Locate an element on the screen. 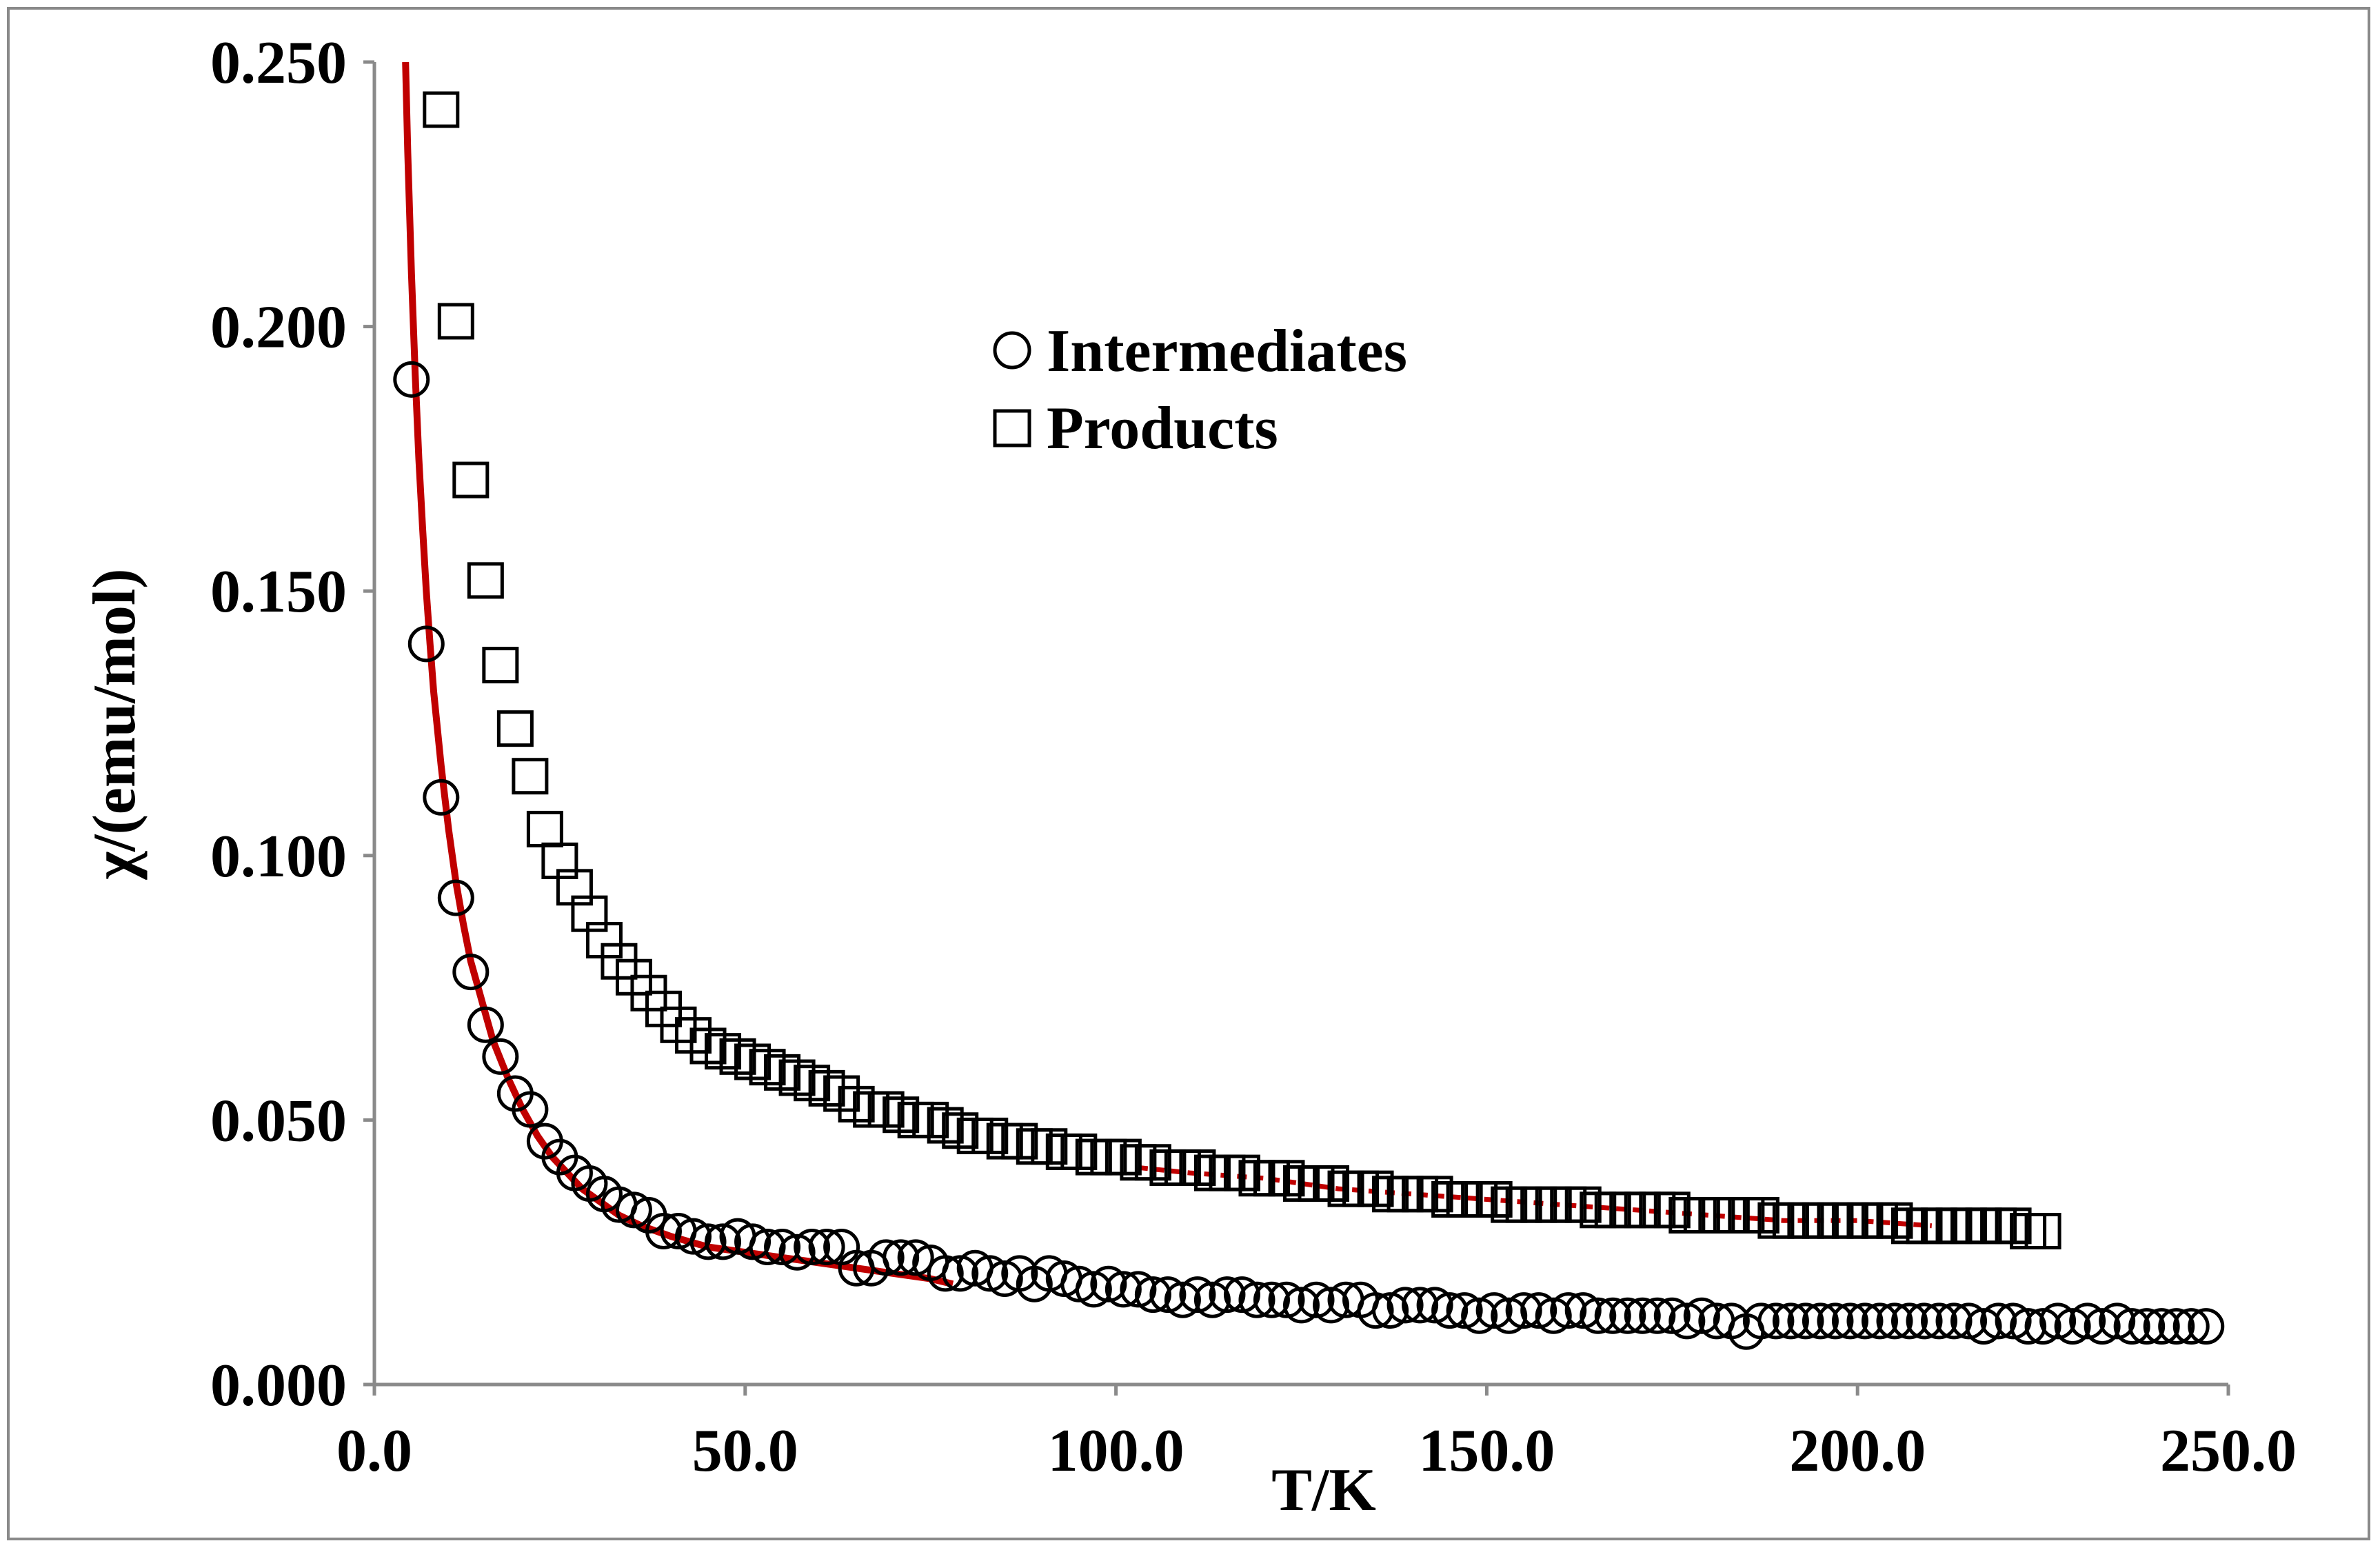 The height and width of the screenshot is (1550, 2380). x-tick-label: 250.0 is located at coordinates (2228, 1451).